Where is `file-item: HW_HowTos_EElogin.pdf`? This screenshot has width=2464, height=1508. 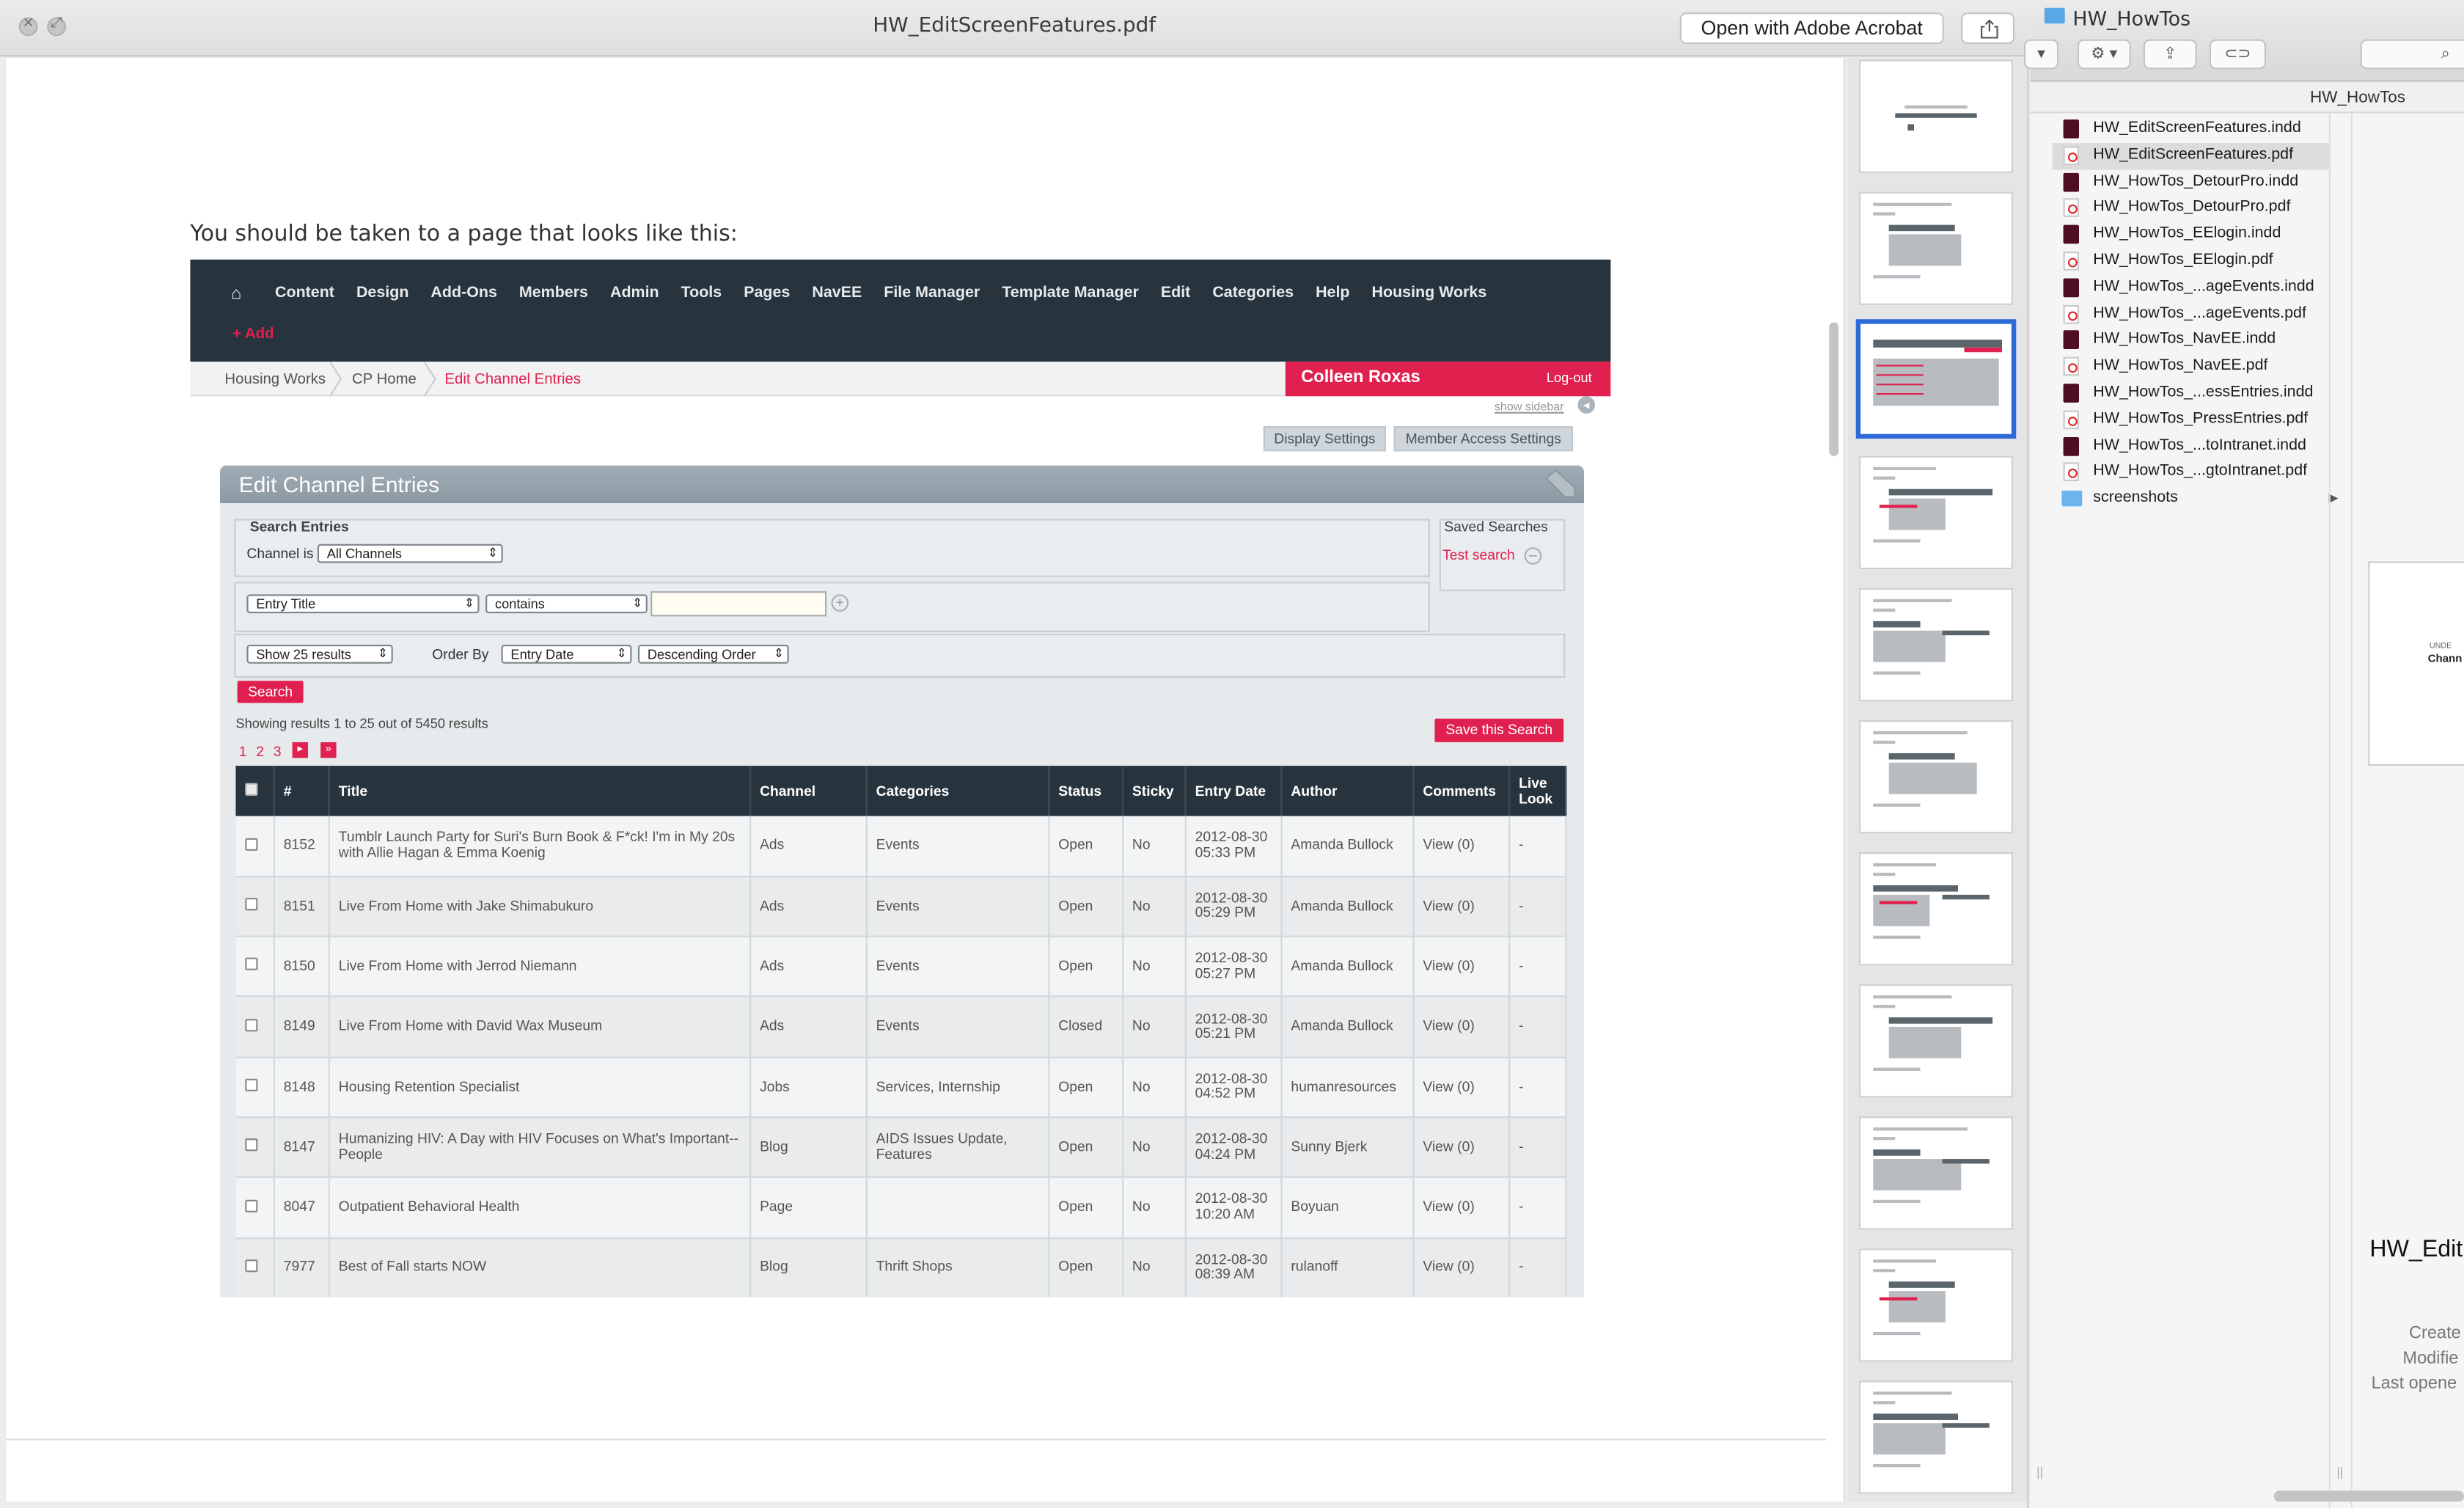
file-item: HW_HowTos_EElogin.pdf is located at coordinates (2191, 262).